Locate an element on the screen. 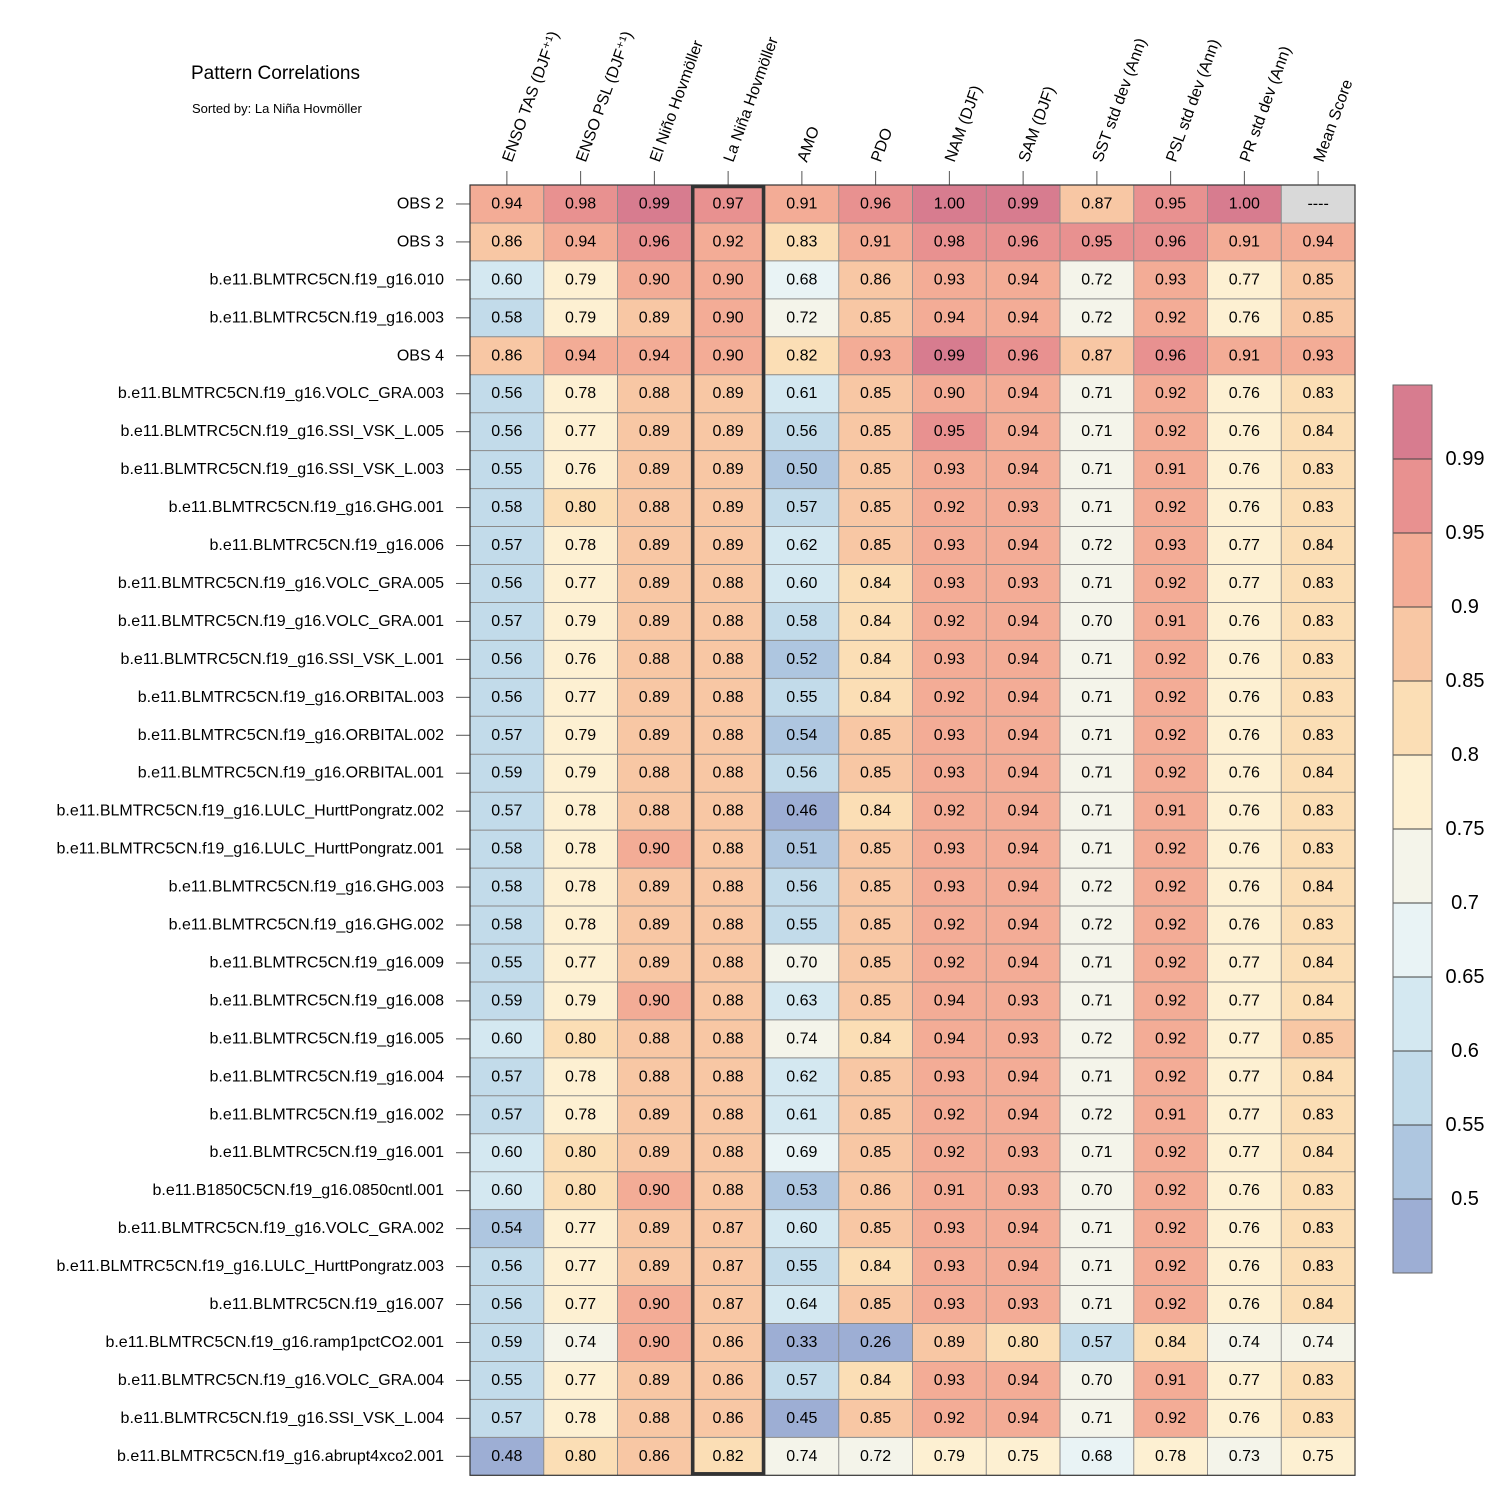 The width and height of the screenshot is (1505, 1496). column-label: ENSO TAS (DJF⁺¹) is located at coordinates (531, 96).